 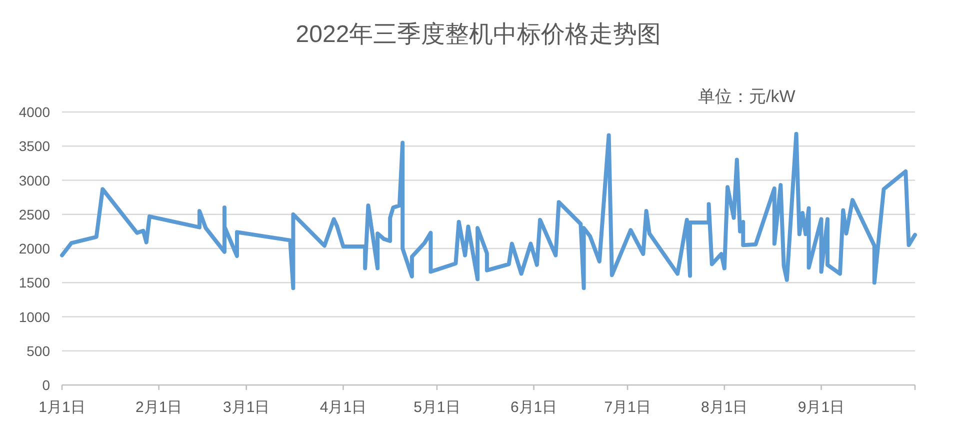 I want to click on y-tick-label: 2000, so click(x=34, y=248).